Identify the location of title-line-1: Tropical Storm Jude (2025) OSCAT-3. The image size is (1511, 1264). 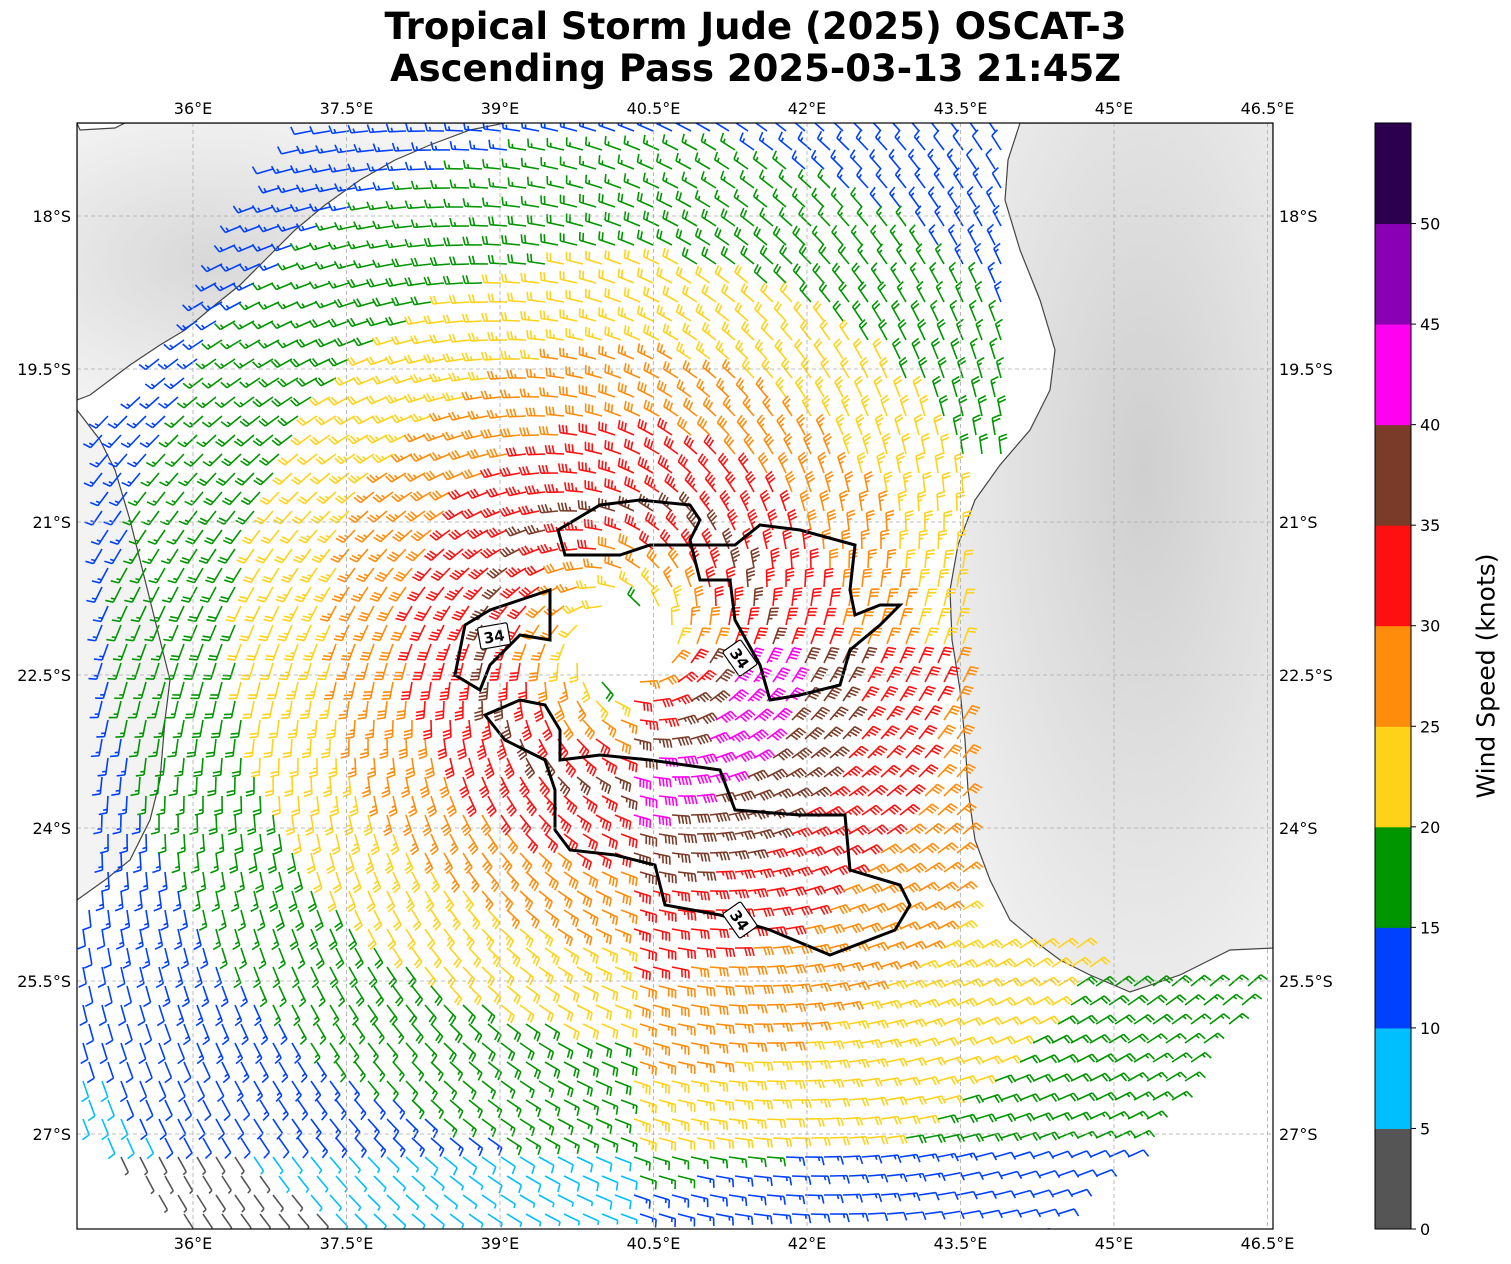
(755, 26).